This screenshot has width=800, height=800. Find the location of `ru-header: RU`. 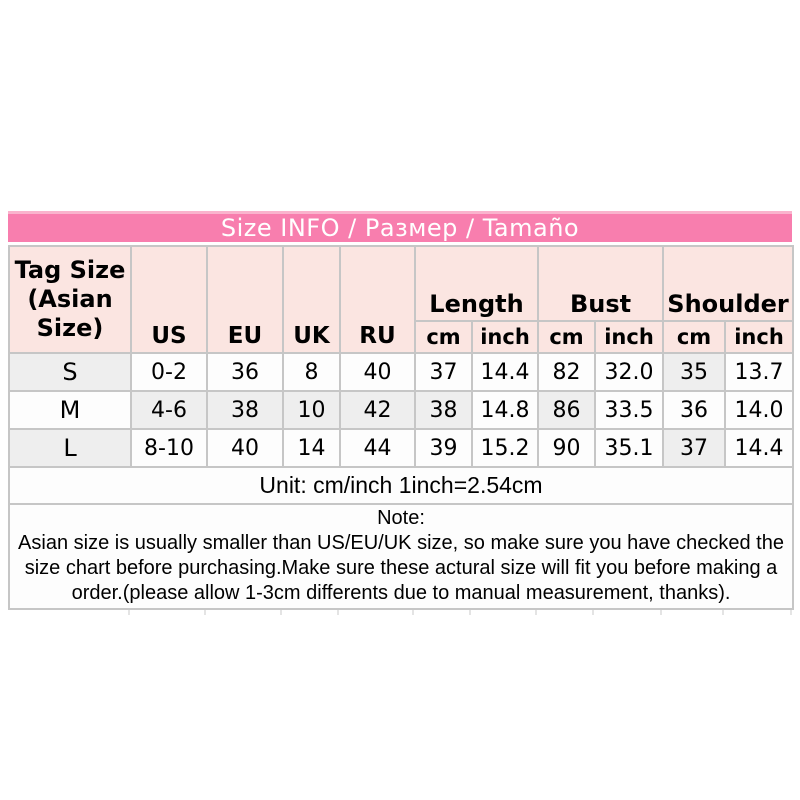

ru-header: RU is located at coordinates (377, 299).